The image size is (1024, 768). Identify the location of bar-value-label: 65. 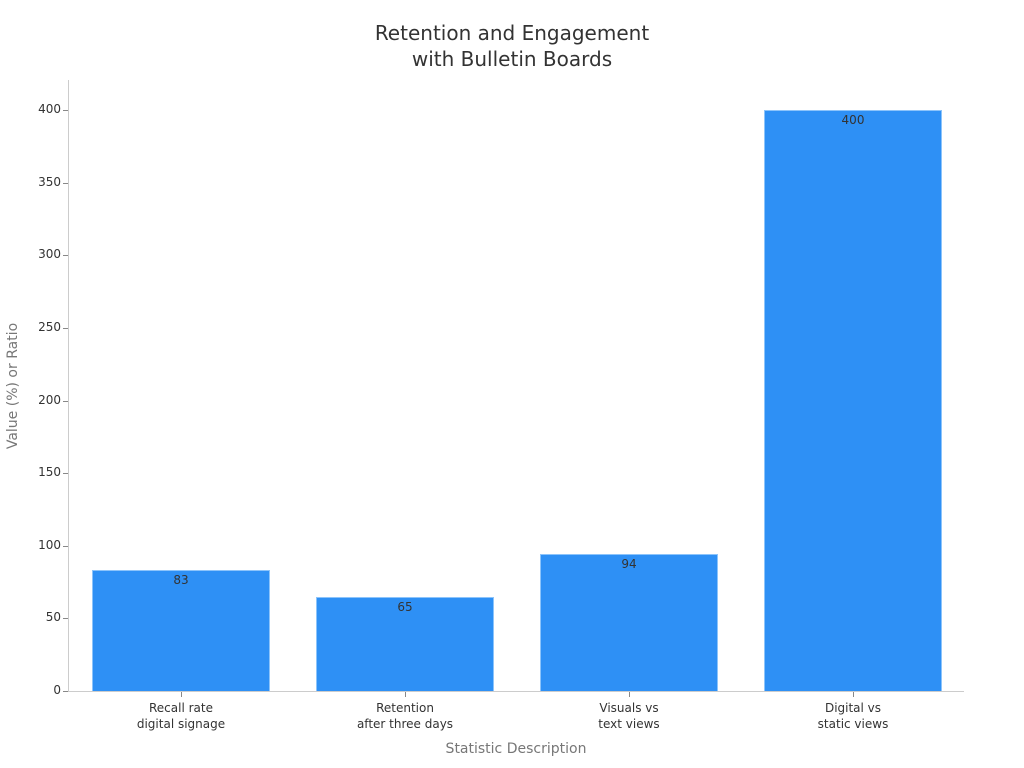
(405, 606).